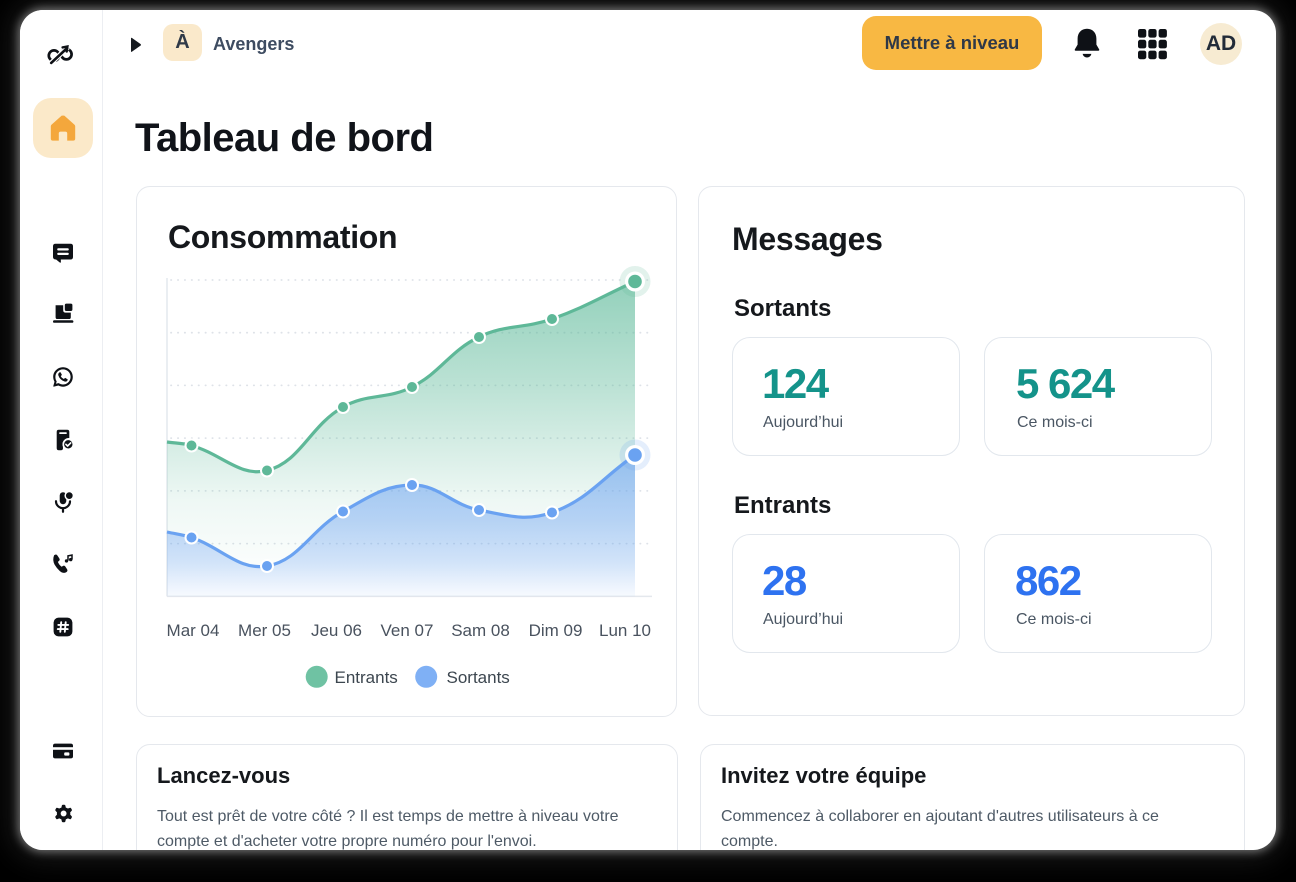 This screenshot has height=882, width=1296. What do you see at coordinates (480, 630) in the screenshot?
I see `svg-text: Sam 08` at bounding box center [480, 630].